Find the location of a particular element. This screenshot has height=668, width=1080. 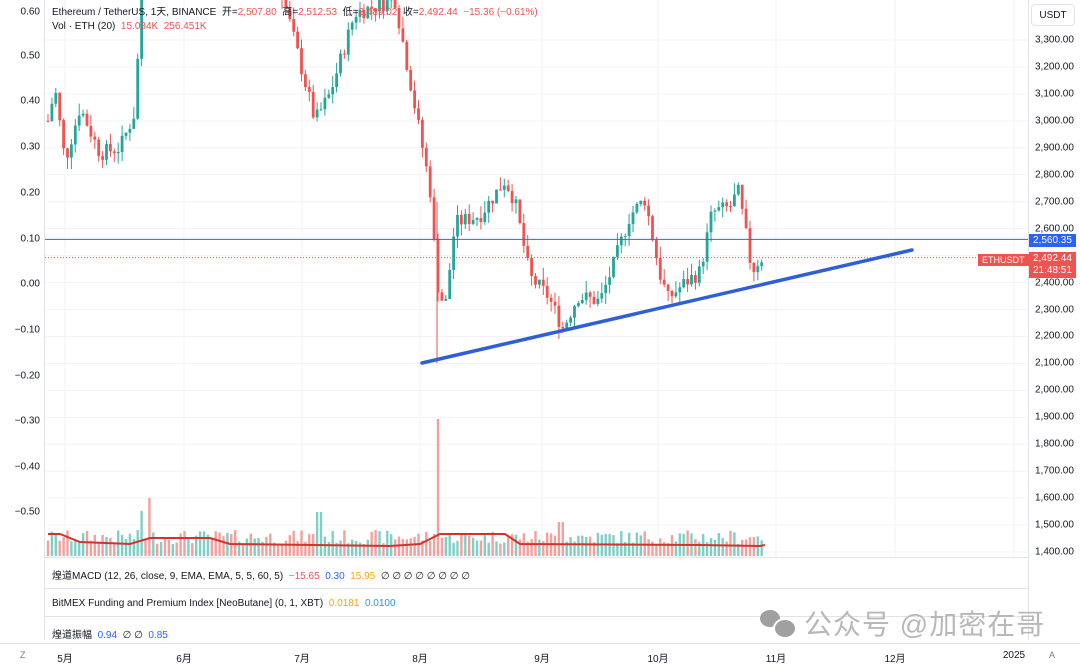

price-axis-tick: 3,000.00 is located at coordinates (1054, 120).